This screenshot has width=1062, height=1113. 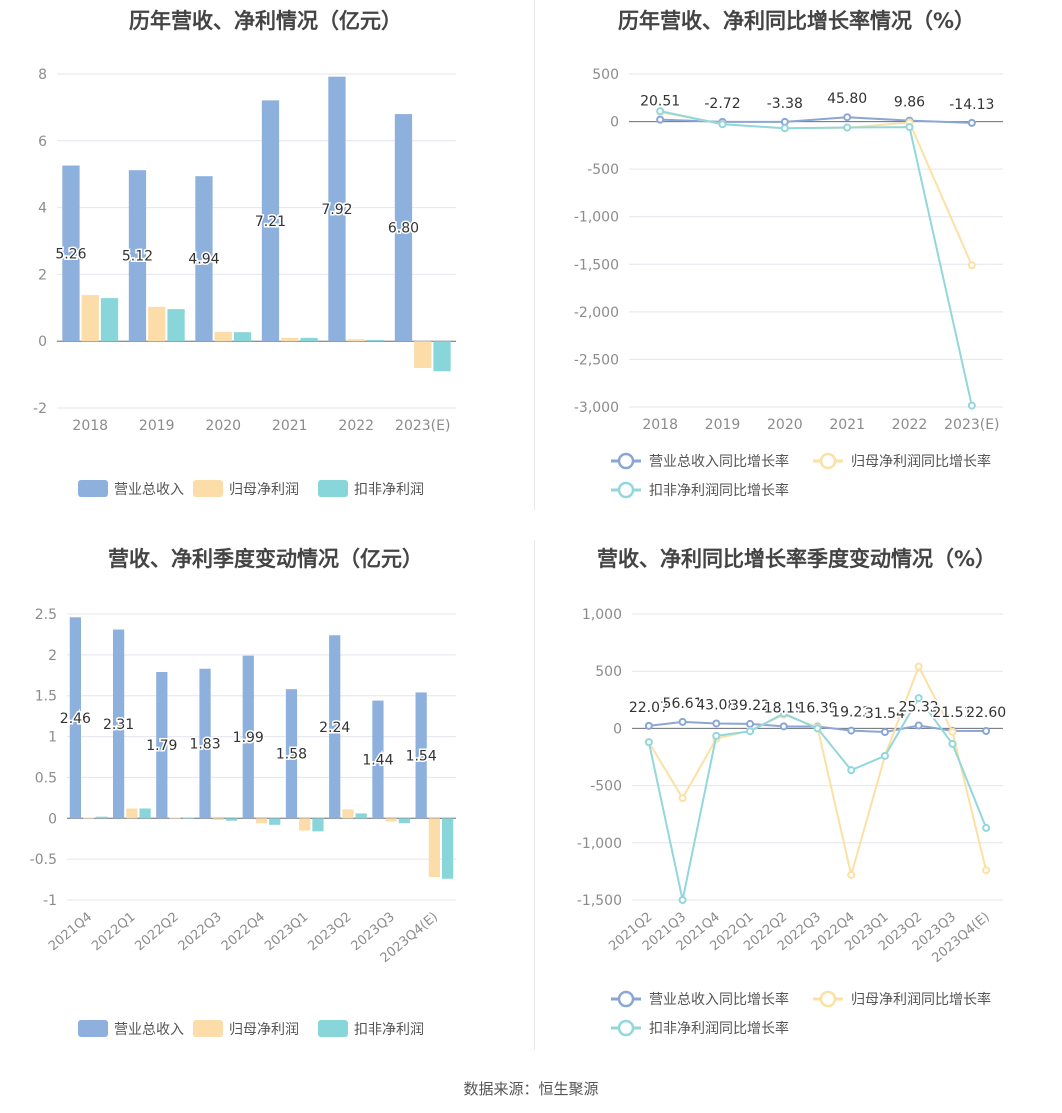 I want to click on y-tick-label: -0.5, so click(x=43, y=860).